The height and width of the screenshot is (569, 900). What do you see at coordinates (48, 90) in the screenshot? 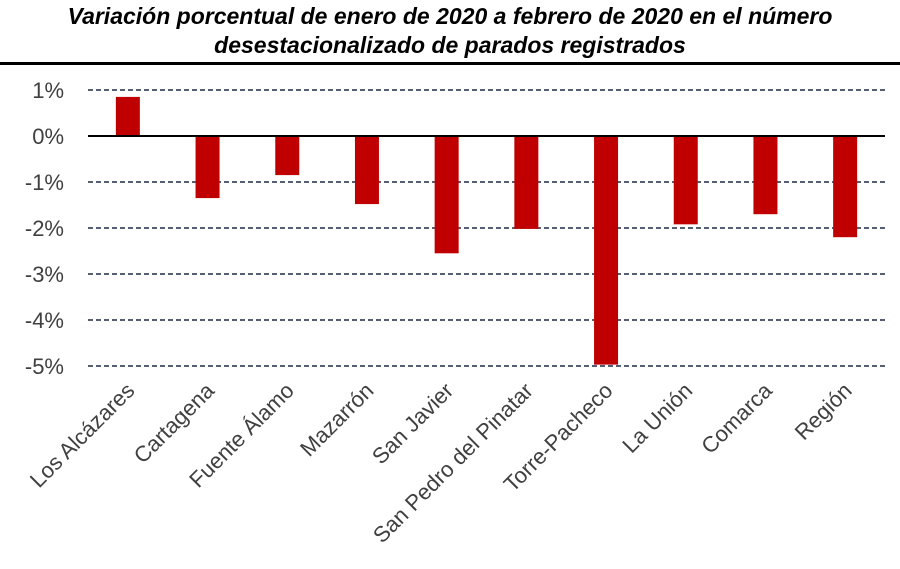
I see `y-tick-label: 1%` at bounding box center [48, 90].